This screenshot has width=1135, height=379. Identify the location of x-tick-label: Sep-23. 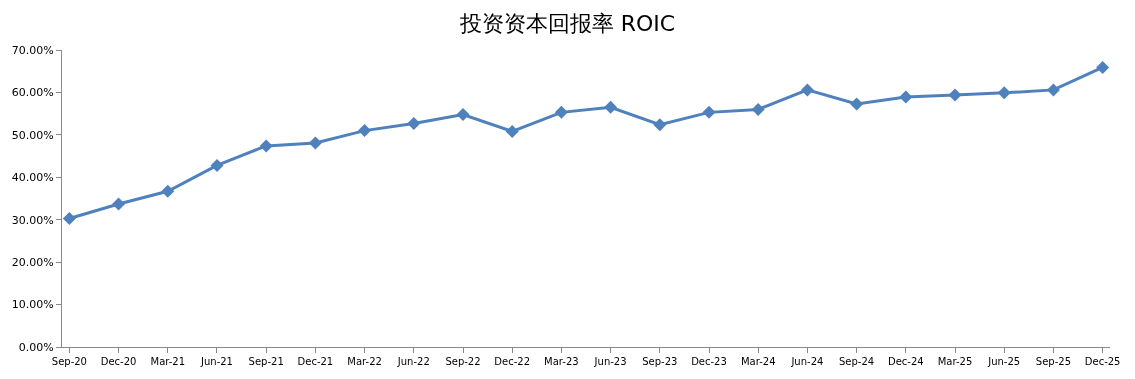
(660, 361).